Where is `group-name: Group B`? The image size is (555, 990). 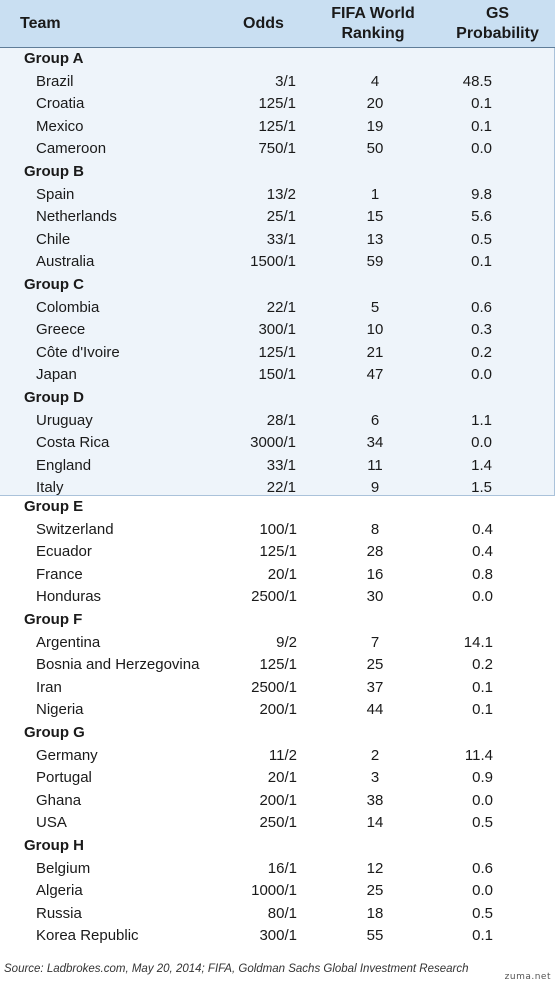 group-name: Group B is located at coordinates (54, 171).